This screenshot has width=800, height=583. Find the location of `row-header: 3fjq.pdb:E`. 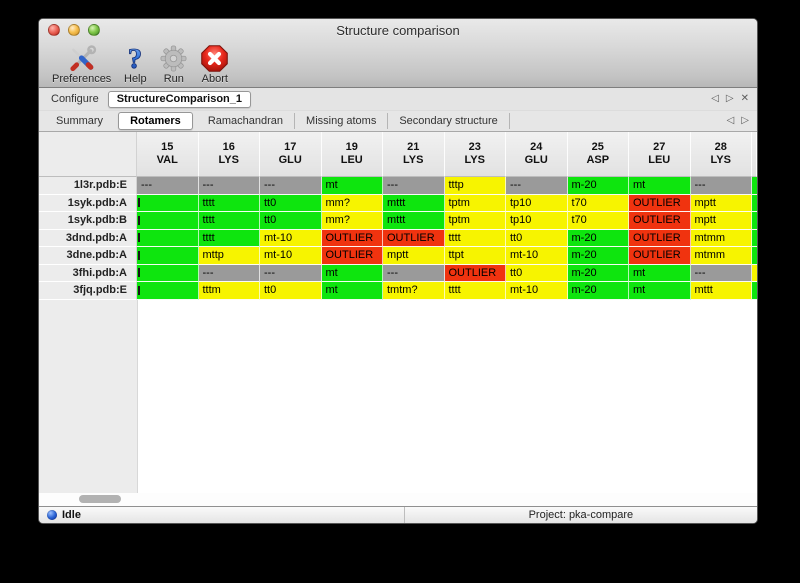

row-header: 3fjq.pdb:E is located at coordinates (88, 291).